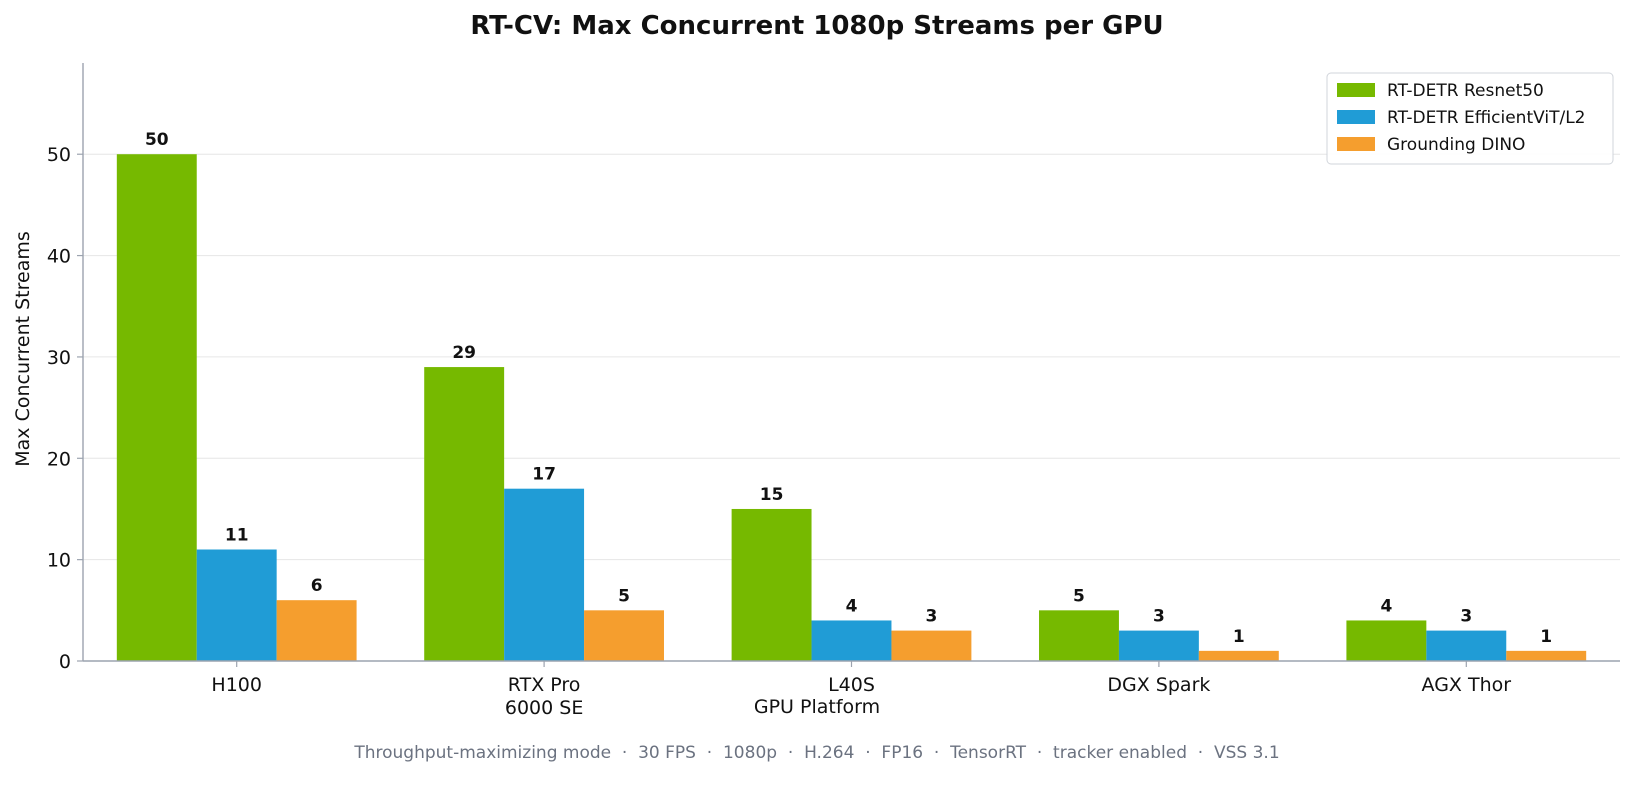 Image resolution: width=1635 pixels, height=809 pixels. What do you see at coordinates (59, 155) in the screenshot?
I see `y-tick-label: 50` at bounding box center [59, 155].